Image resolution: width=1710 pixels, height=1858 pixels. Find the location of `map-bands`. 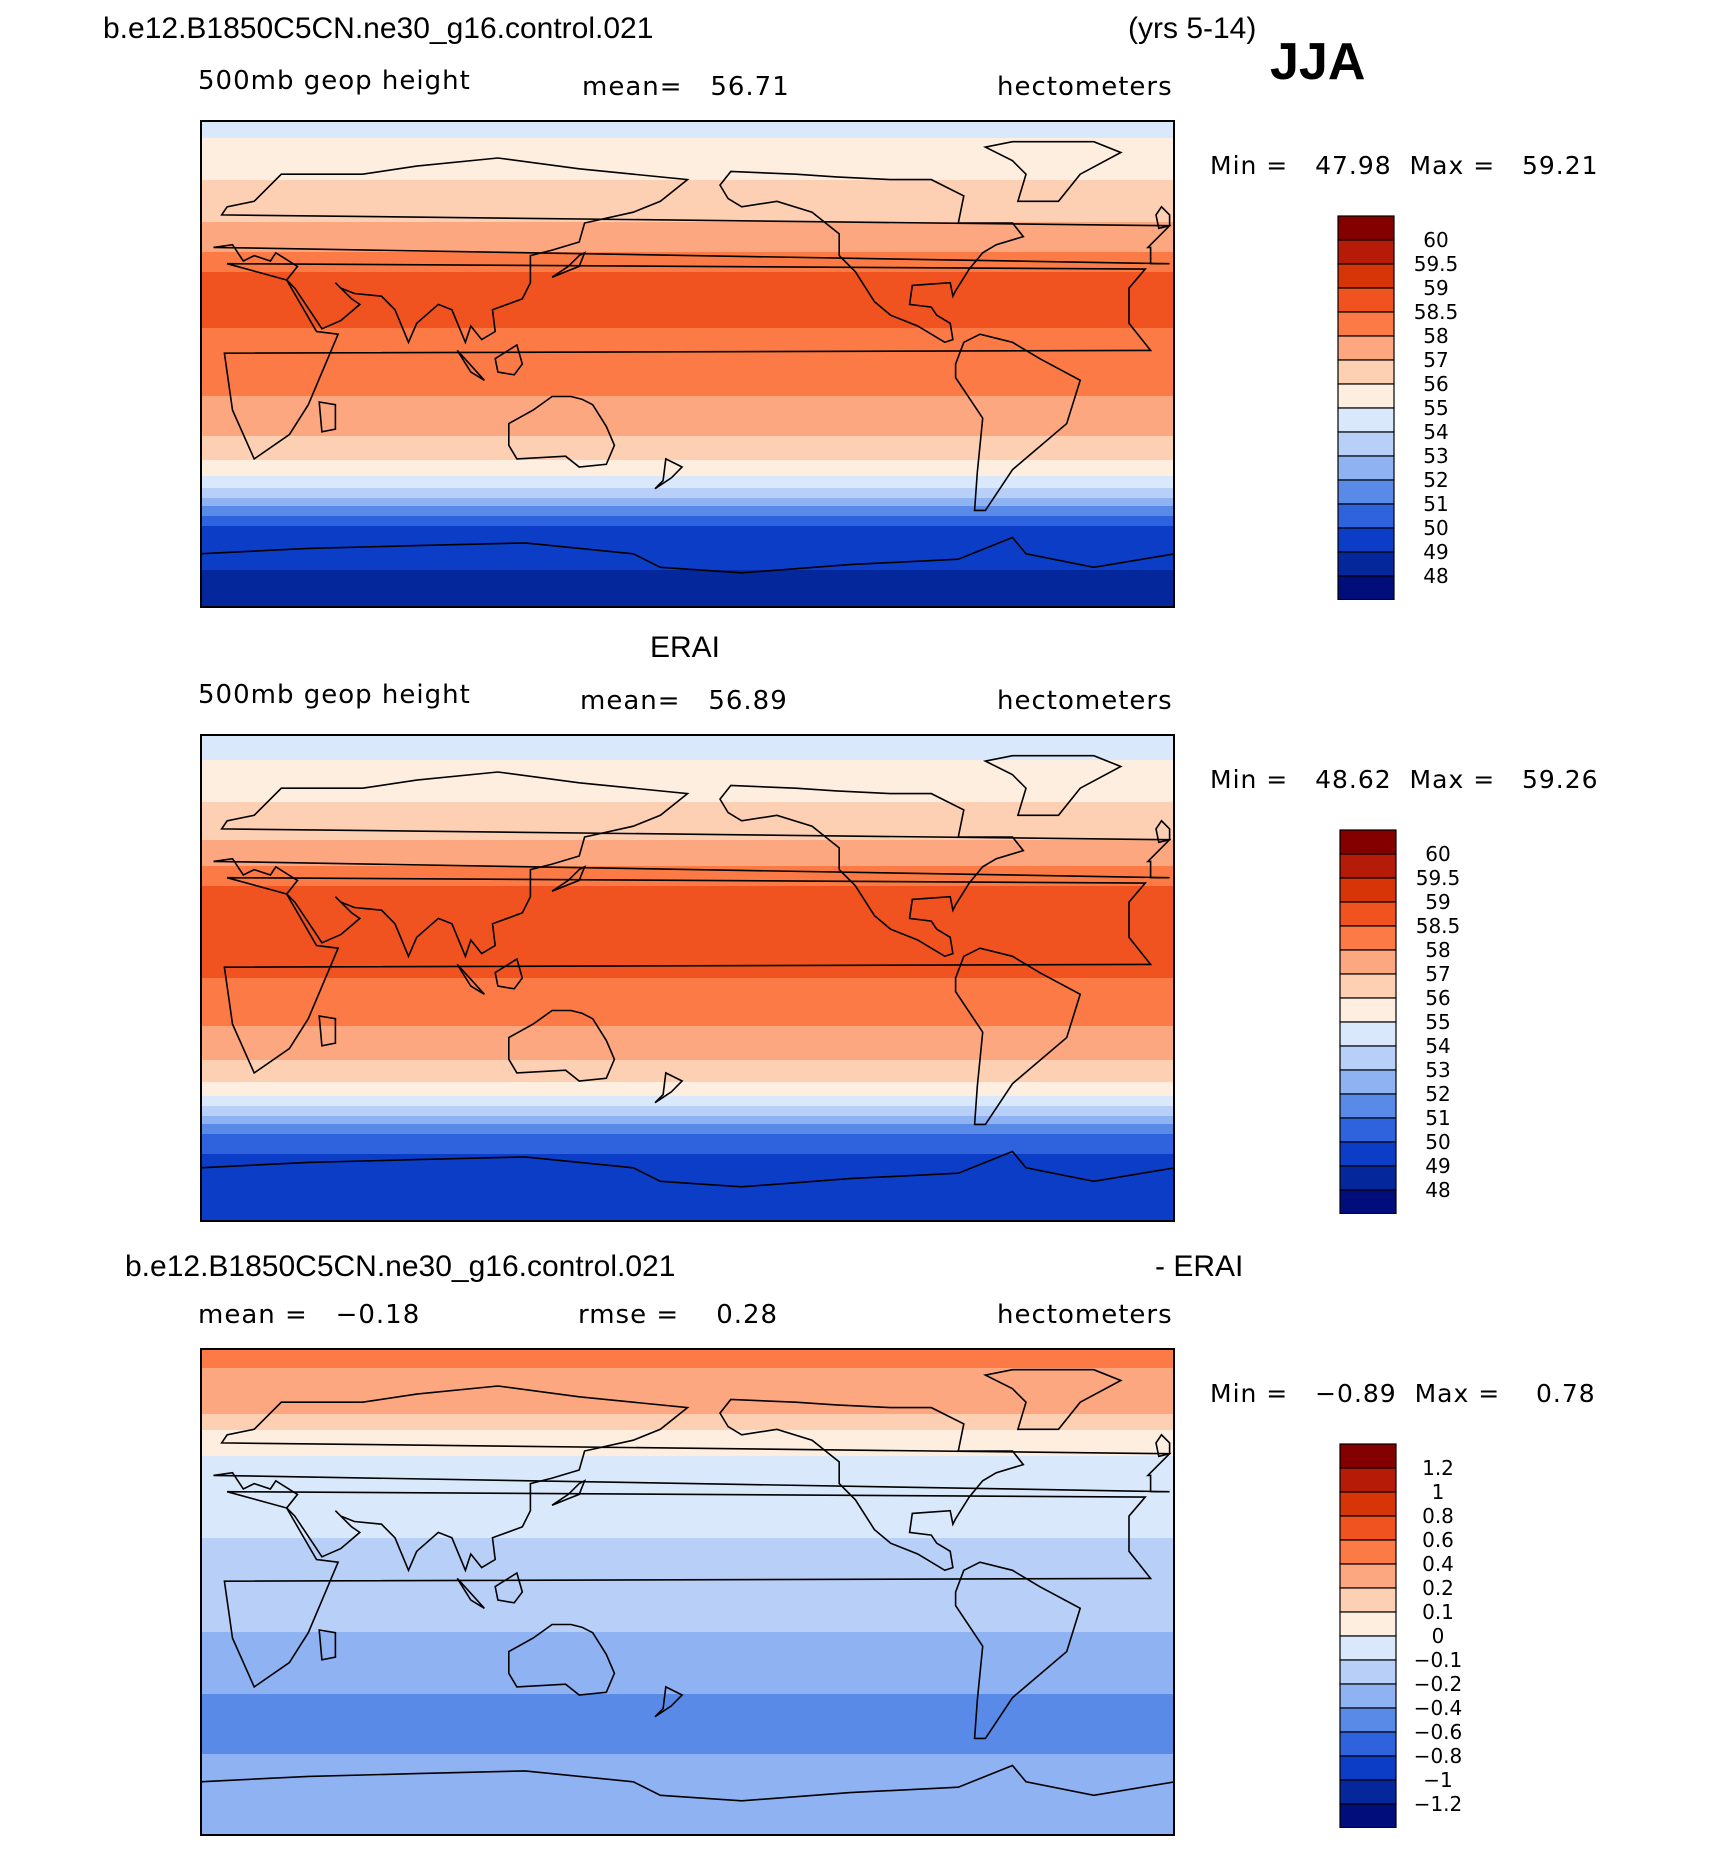

map-bands is located at coordinates (687, 978).